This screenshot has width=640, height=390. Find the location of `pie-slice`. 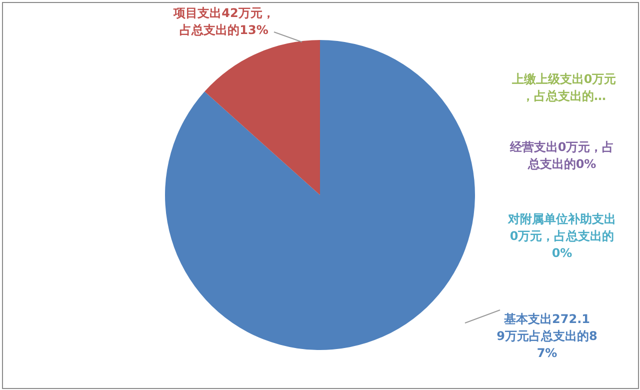

pie-slice is located at coordinates (262, 117).